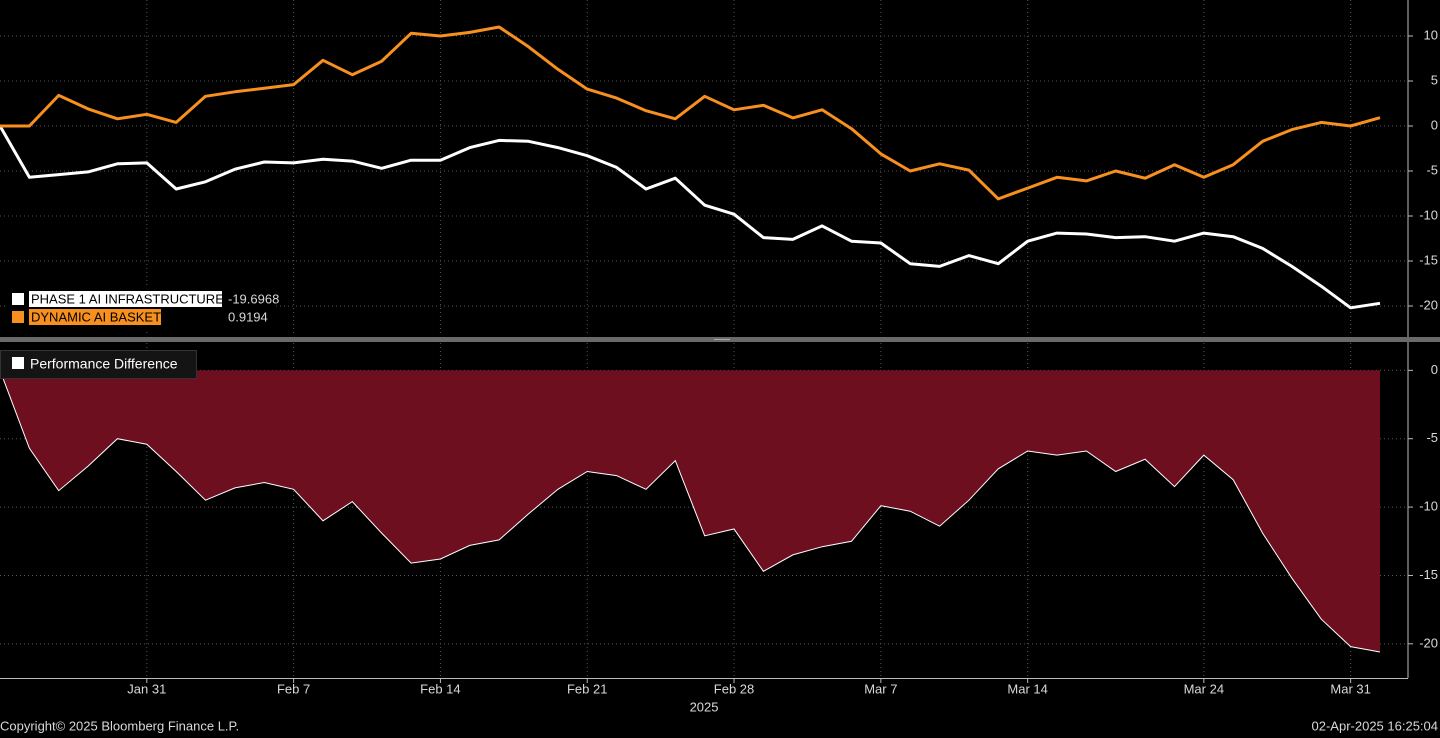 This screenshot has width=1440, height=738. What do you see at coordinates (734, 688) in the screenshot?
I see `x-tick-label: Feb 28` at bounding box center [734, 688].